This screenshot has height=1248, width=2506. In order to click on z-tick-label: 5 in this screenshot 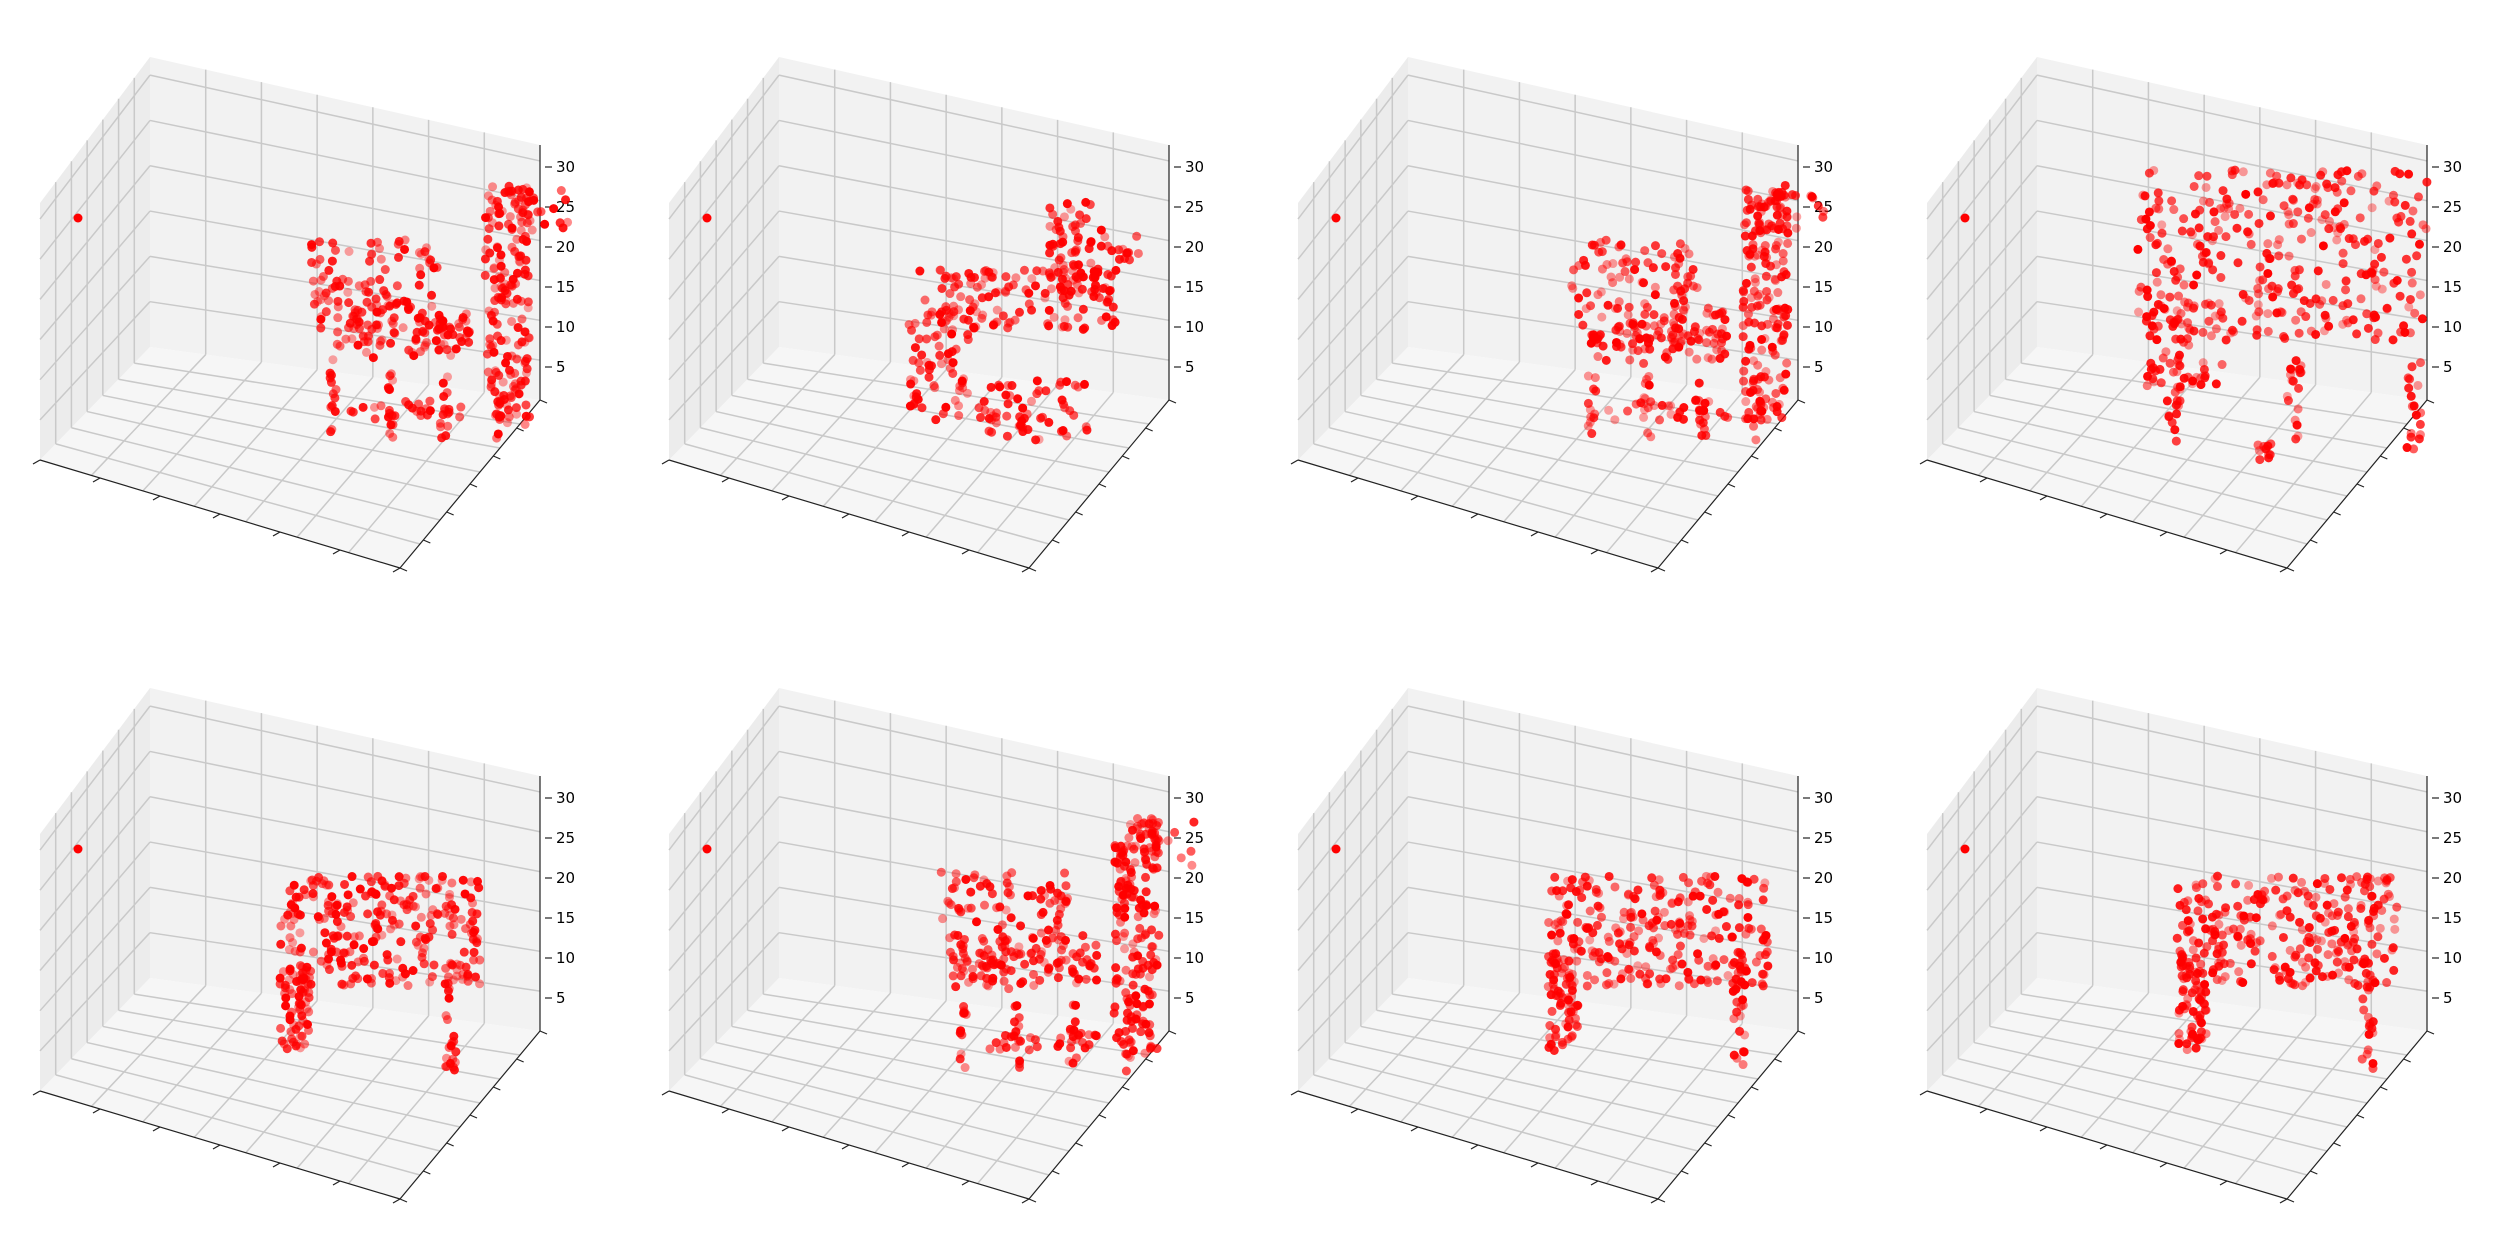, I will do `click(561, 367)`.